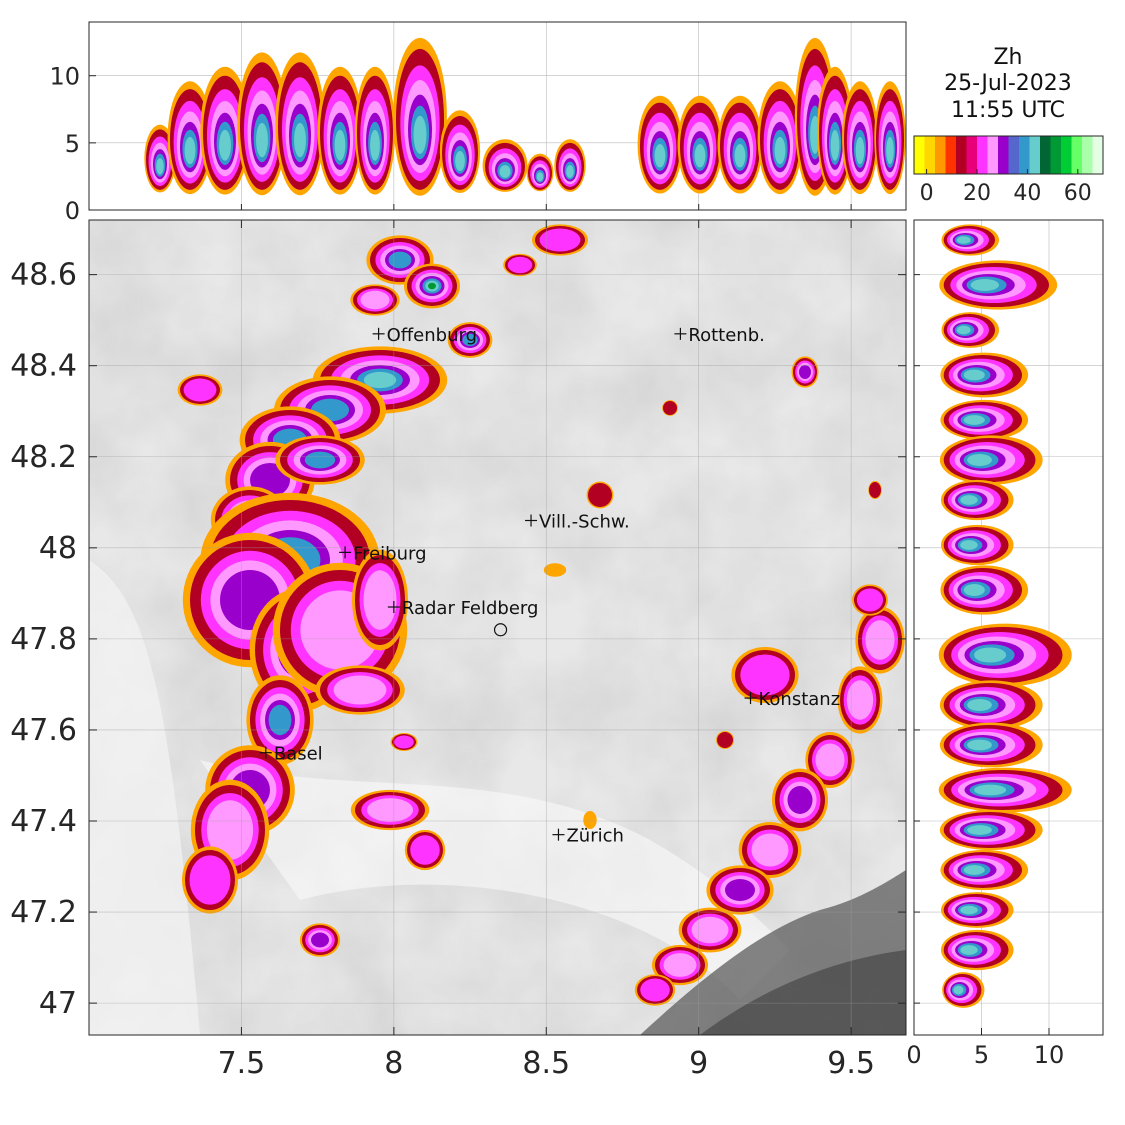 The height and width of the screenshot is (1125, 1125). What do you see at coordinates (291, 754) in the screenshot?
I see `city-marker: Basel` at bounding box center [291, 754].